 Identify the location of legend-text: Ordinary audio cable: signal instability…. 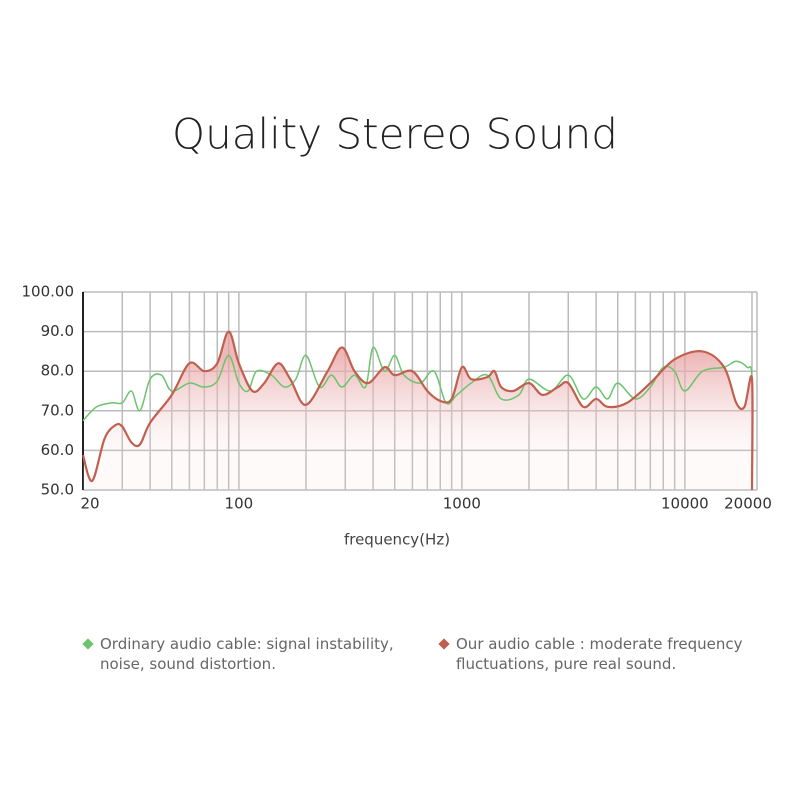
(247, 654).